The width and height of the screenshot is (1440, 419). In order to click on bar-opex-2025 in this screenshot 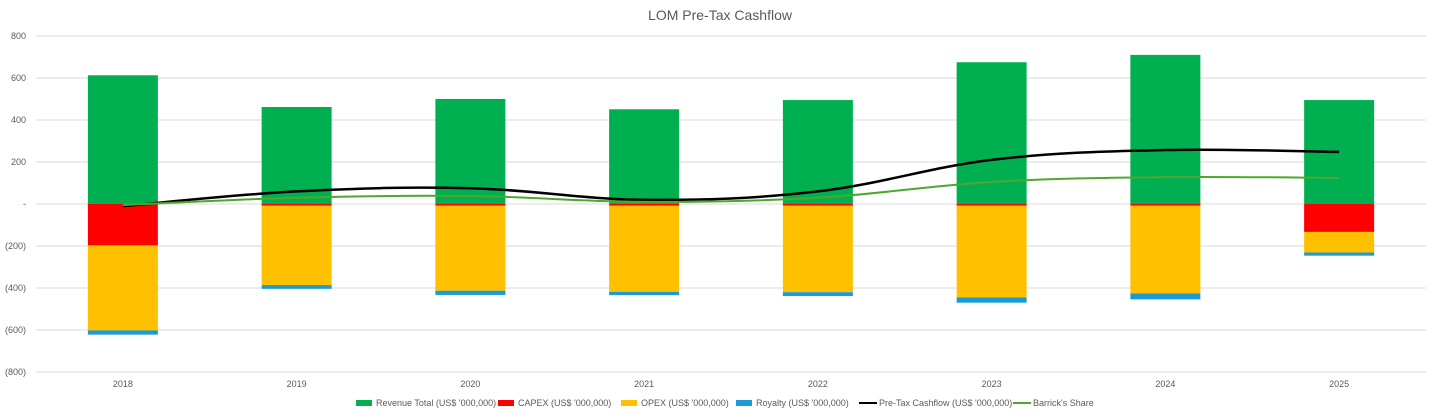, I will do `click(1339, 242)`.